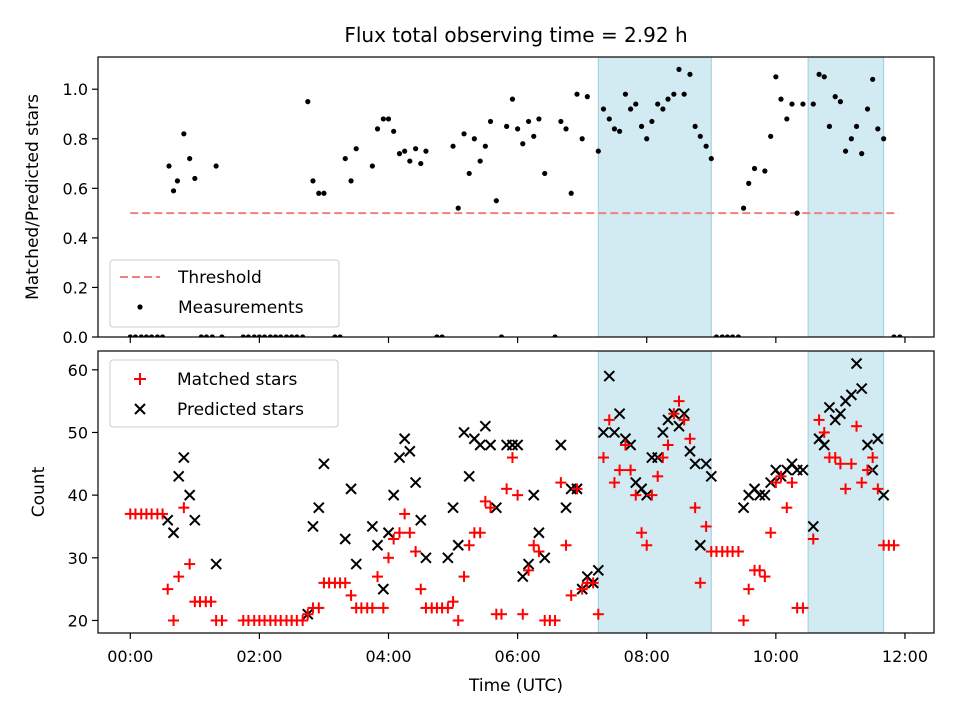  Describe the element at coordinates (518, 656) in the screenshot. I see `x-tick-label: 06:00` at that location.